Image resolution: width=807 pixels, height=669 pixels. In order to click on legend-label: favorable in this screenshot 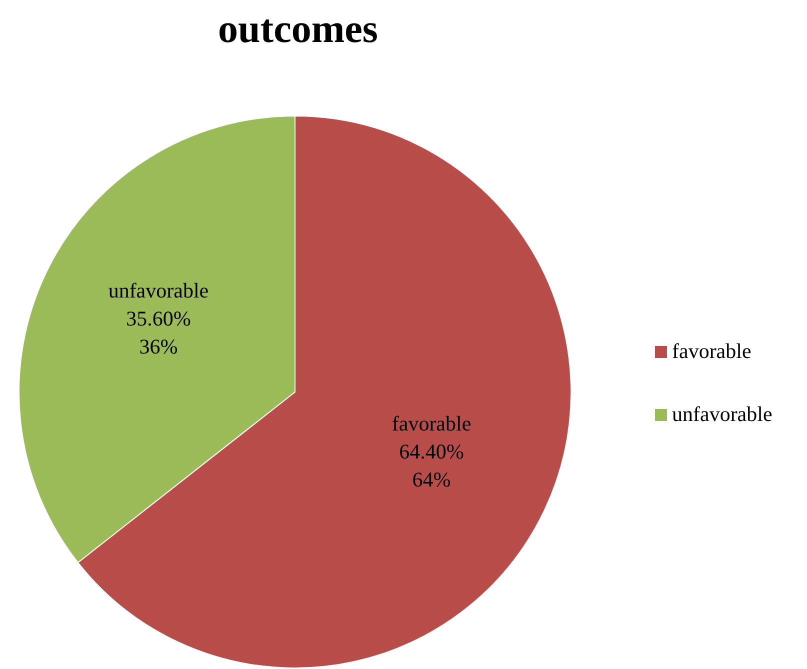, I will do `click(712, 351)`.